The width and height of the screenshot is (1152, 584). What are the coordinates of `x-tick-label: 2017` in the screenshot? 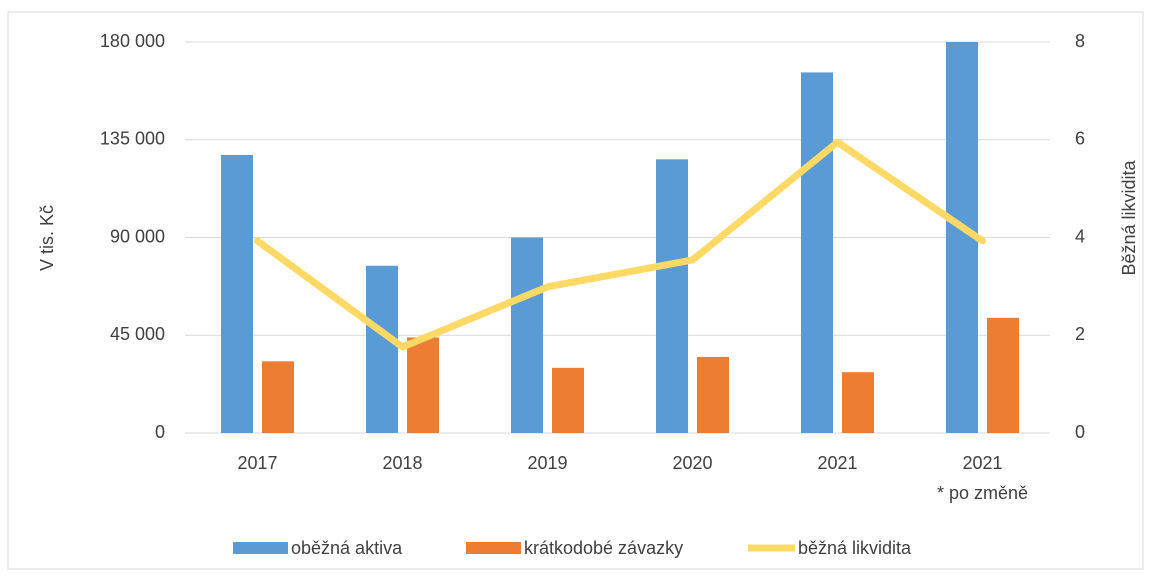 It's located at (257, 463).